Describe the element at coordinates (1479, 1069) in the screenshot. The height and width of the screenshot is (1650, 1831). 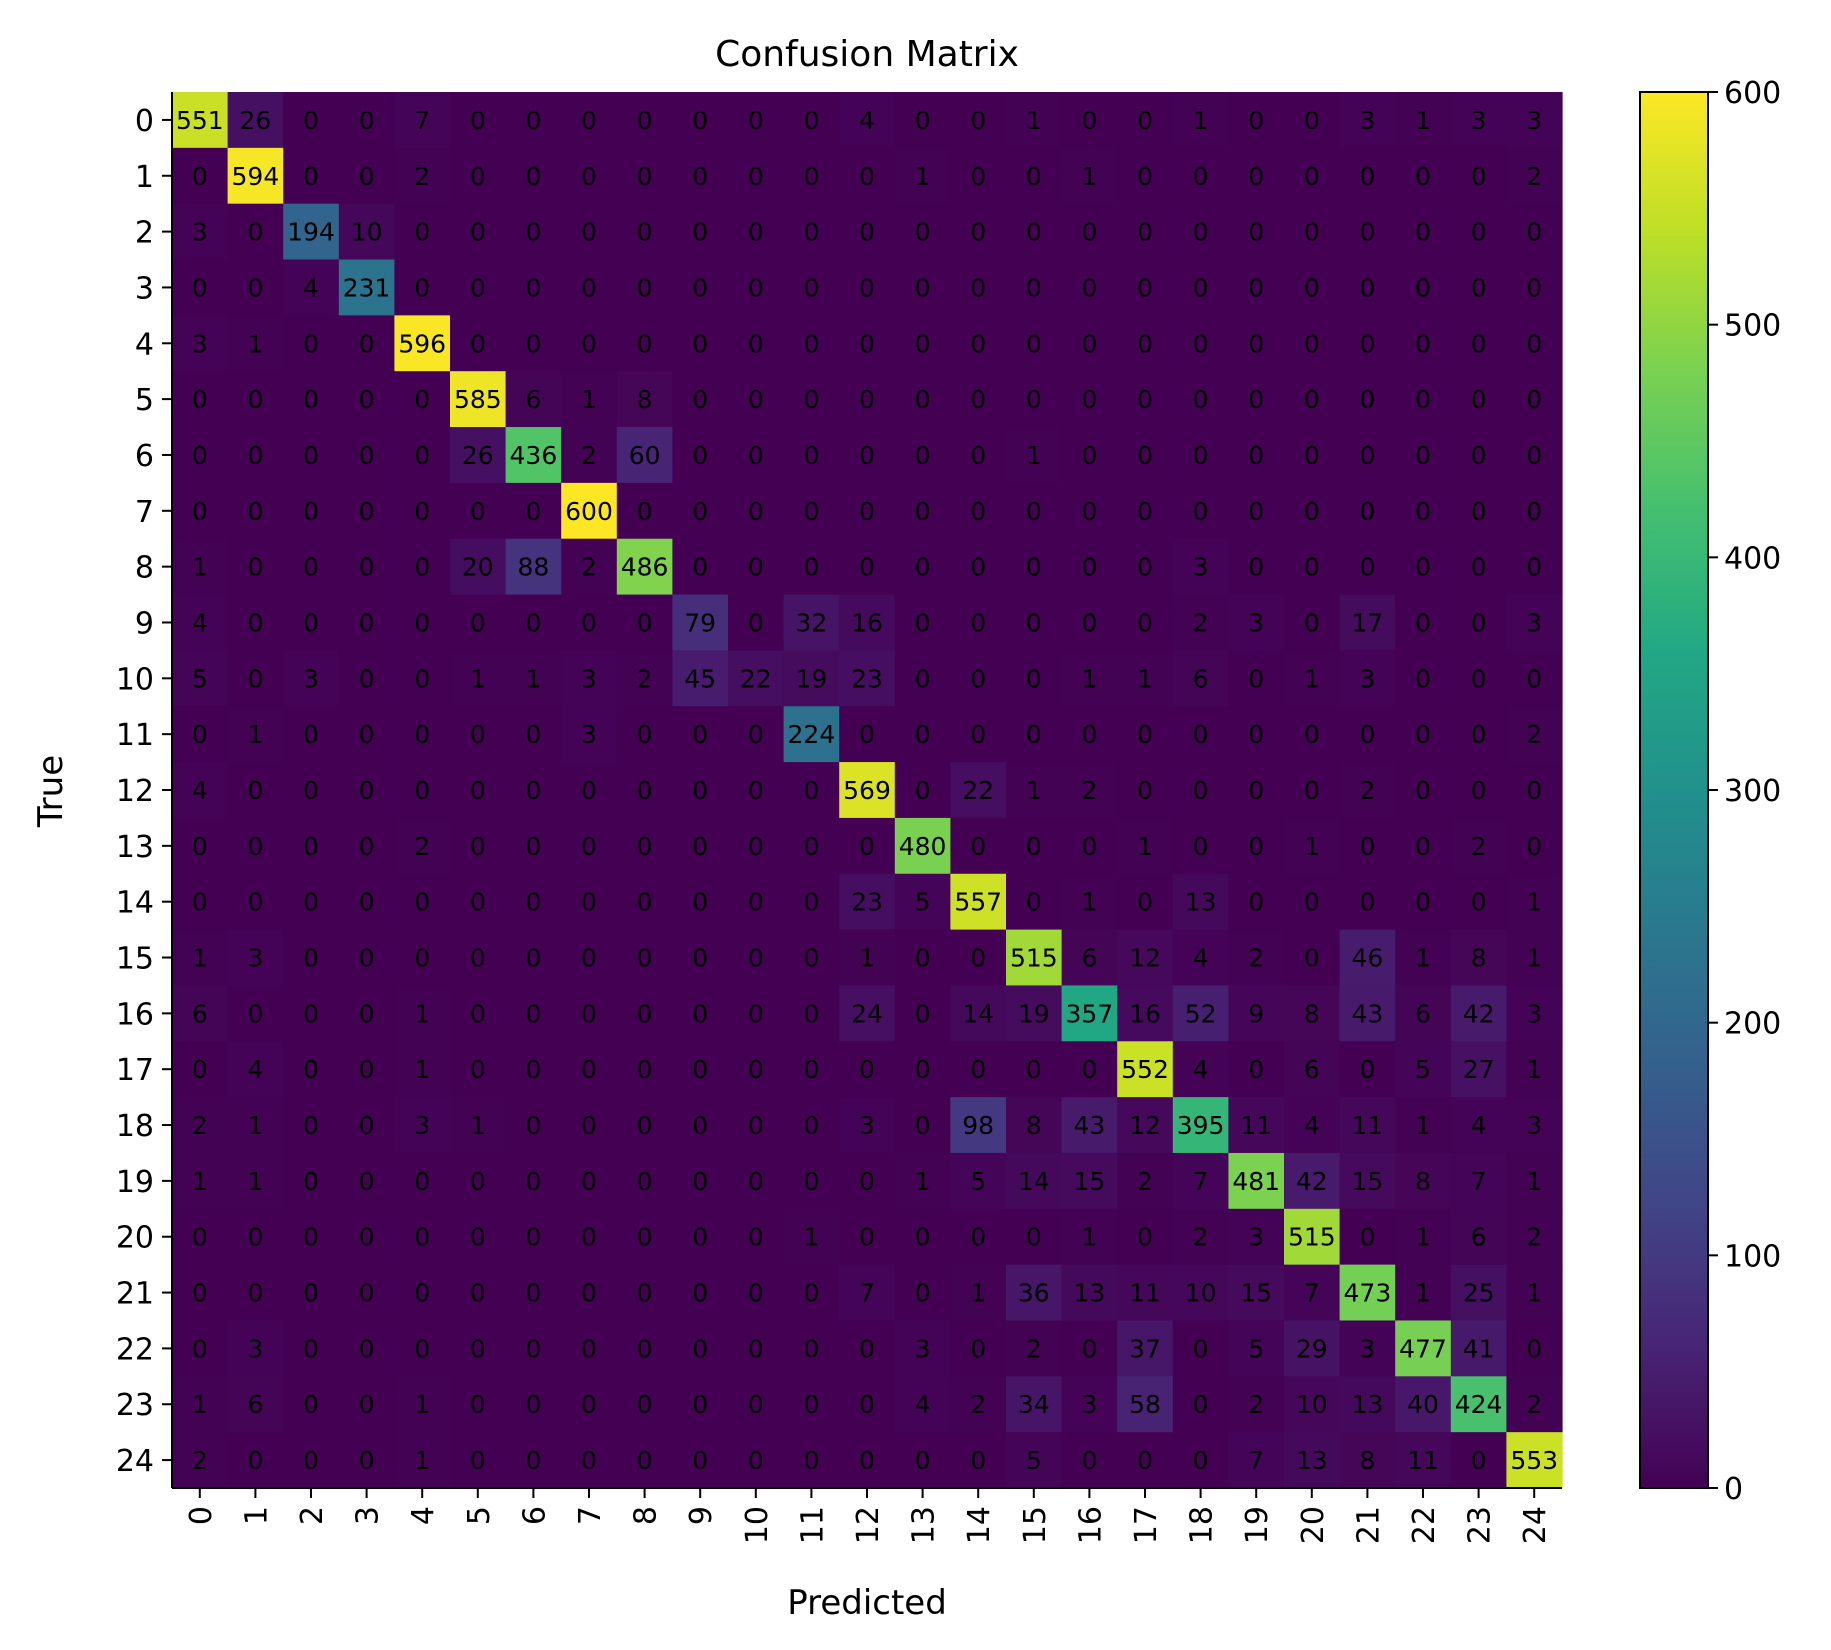
I see `cell-value-label: 27` at that location.